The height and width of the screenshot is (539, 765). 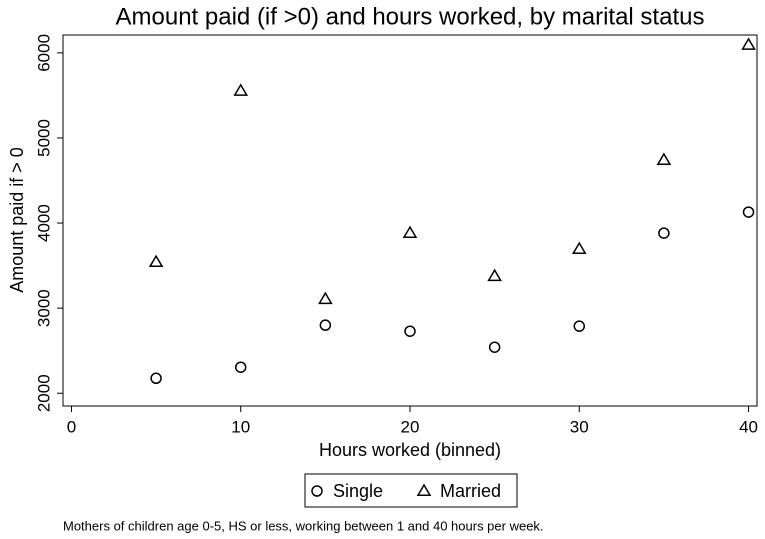 I want to click on legend-label: Married, so click(x=470, y=491).